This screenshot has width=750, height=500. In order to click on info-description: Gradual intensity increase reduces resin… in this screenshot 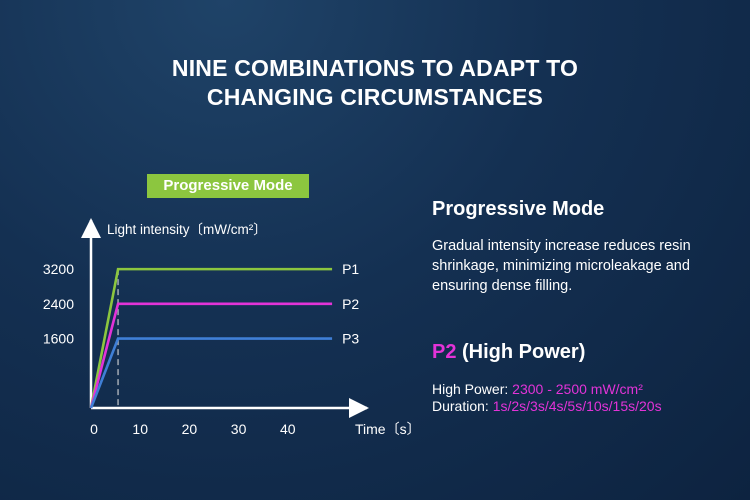, I will do `click(561, 266)`.